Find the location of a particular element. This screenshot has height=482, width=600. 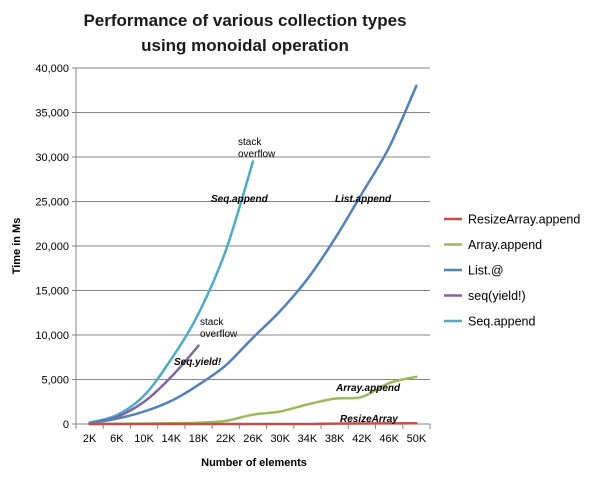

annotation-label: Array.append is located at coordinates (368, 388).